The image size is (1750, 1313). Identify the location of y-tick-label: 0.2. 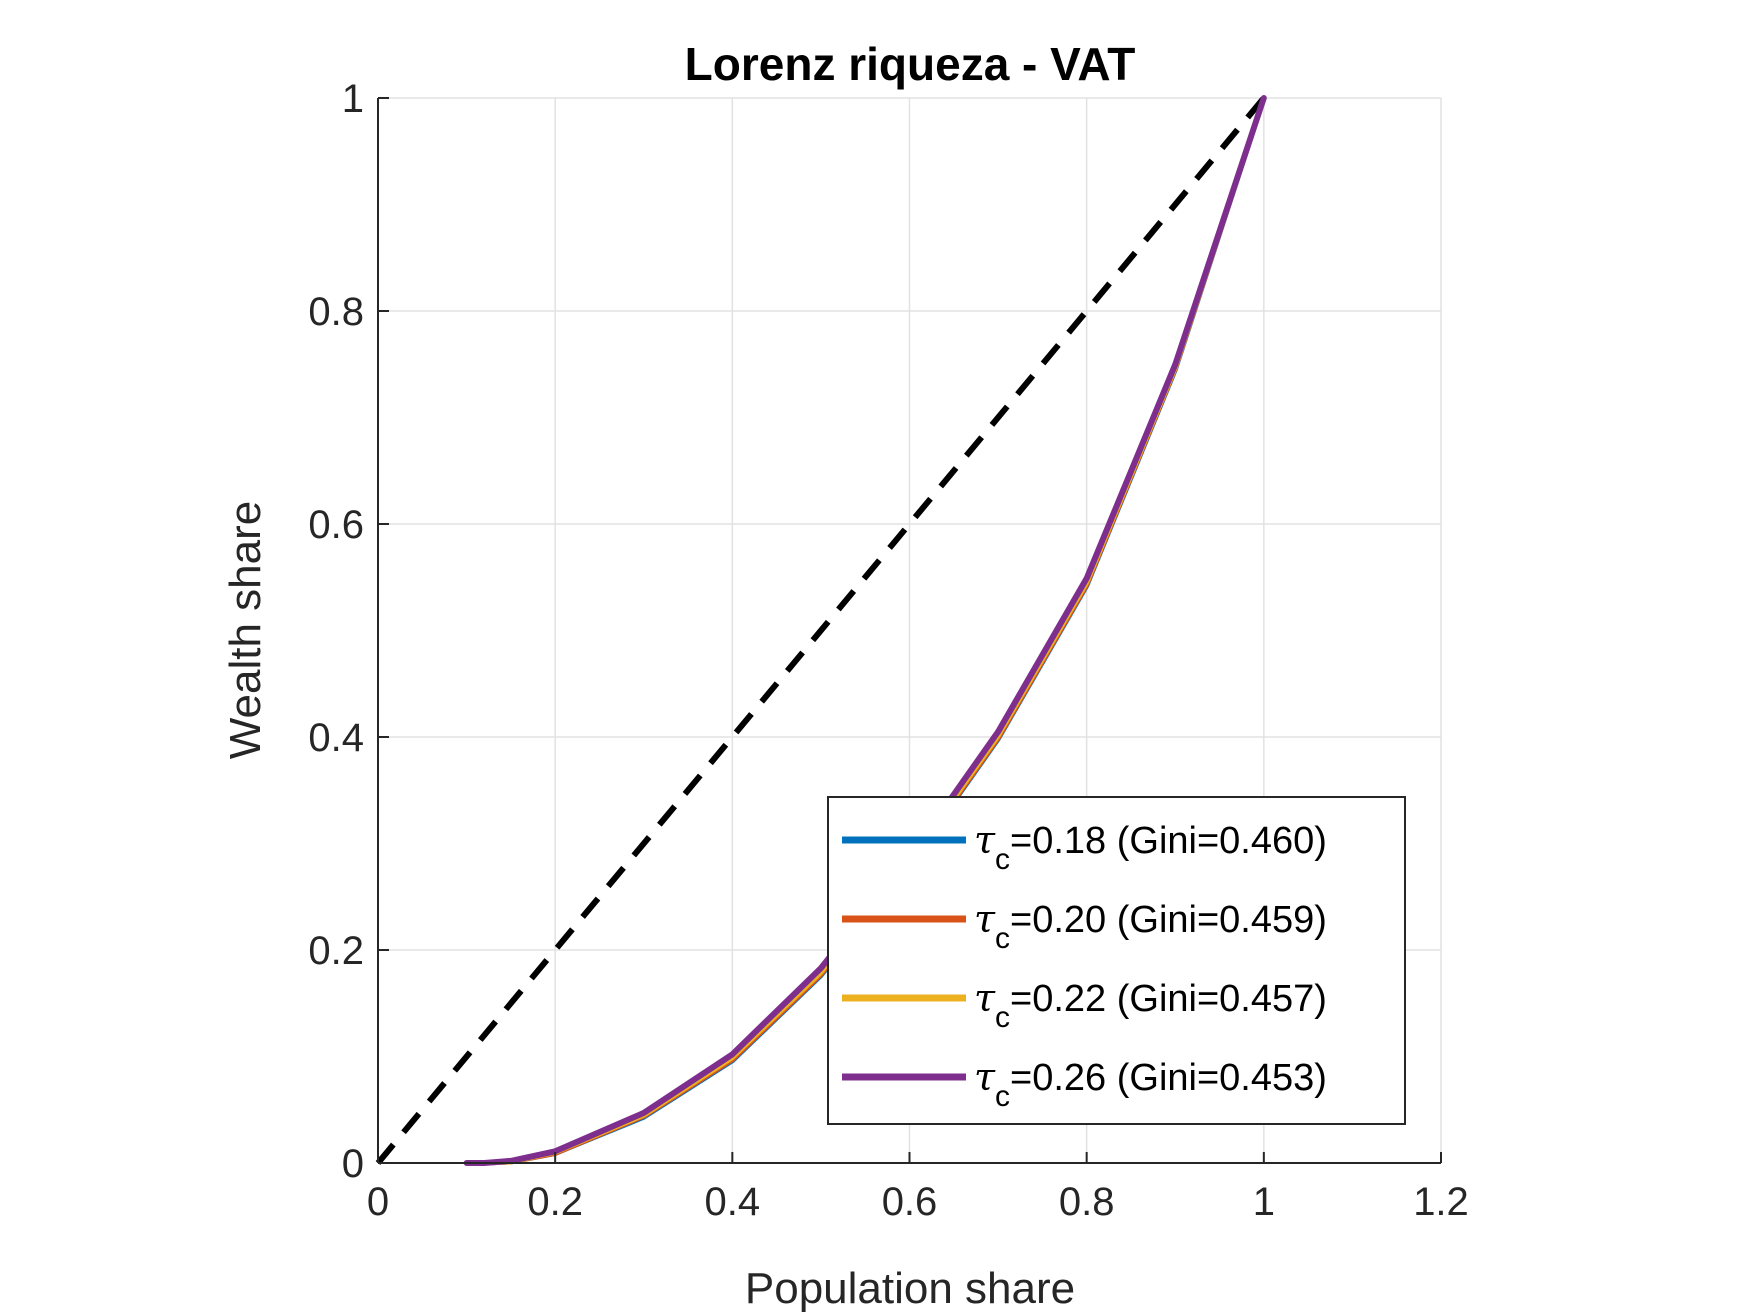
(336, 951).